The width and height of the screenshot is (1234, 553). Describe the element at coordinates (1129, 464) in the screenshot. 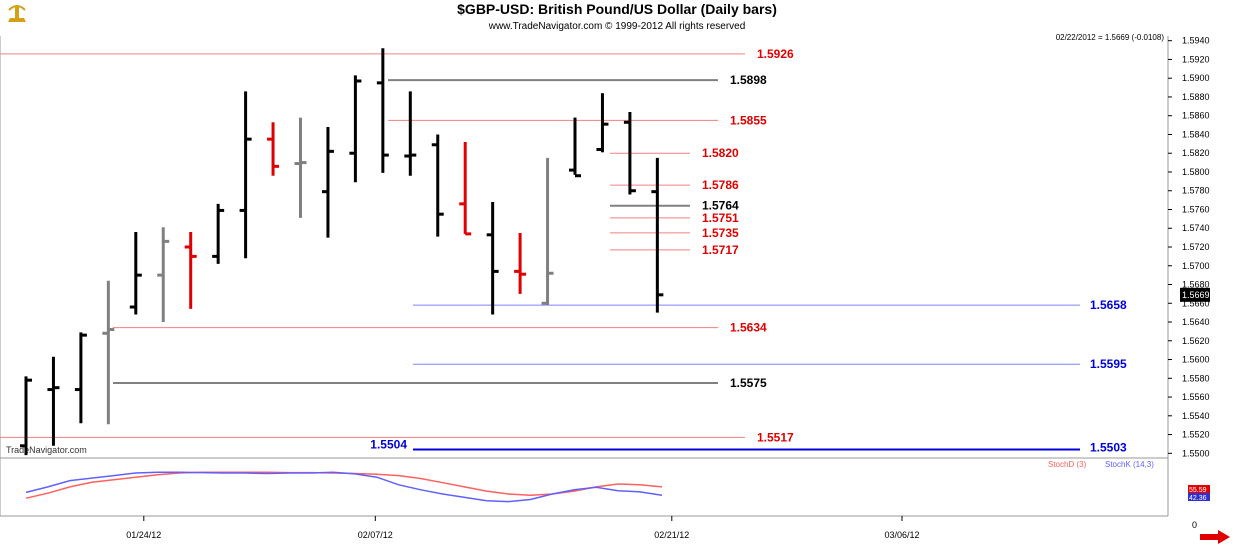

I see `legend-stochk: StochK (14,3)` at that location.